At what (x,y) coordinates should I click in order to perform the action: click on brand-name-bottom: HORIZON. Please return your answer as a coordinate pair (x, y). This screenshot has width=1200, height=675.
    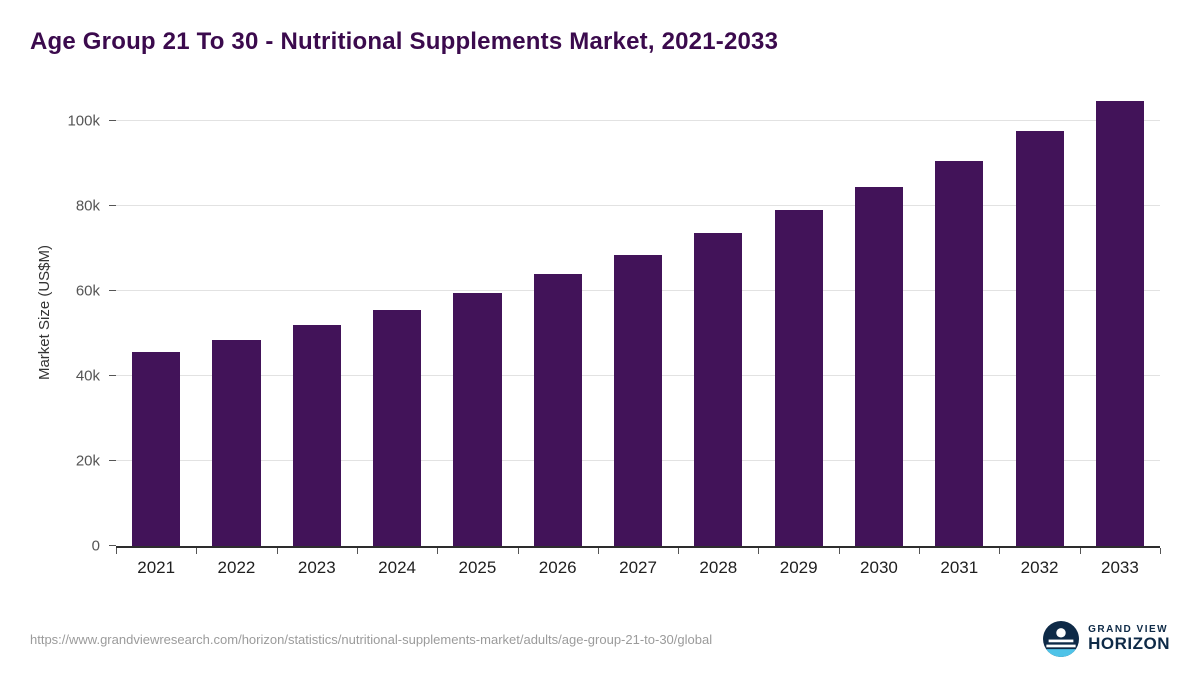
    Looking at the image, I should click on (1129, 644).